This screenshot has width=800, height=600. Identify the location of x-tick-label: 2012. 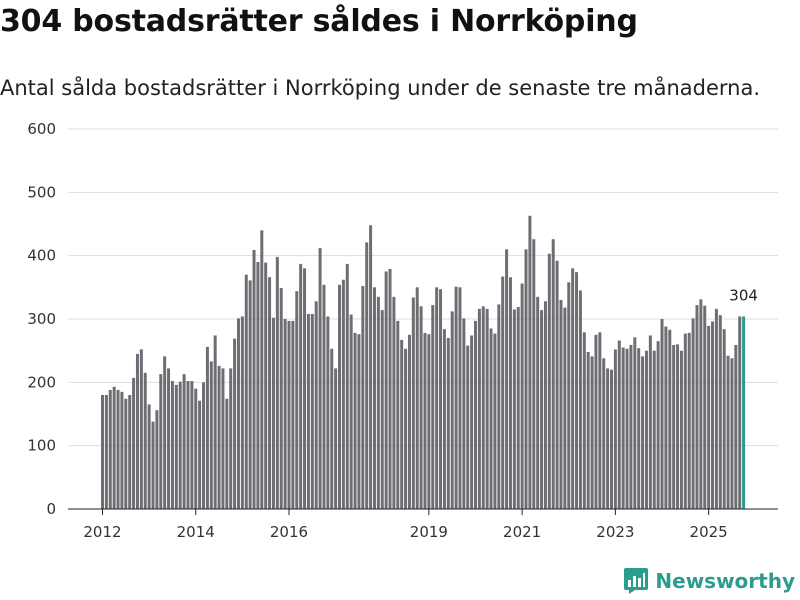
(102, 532).